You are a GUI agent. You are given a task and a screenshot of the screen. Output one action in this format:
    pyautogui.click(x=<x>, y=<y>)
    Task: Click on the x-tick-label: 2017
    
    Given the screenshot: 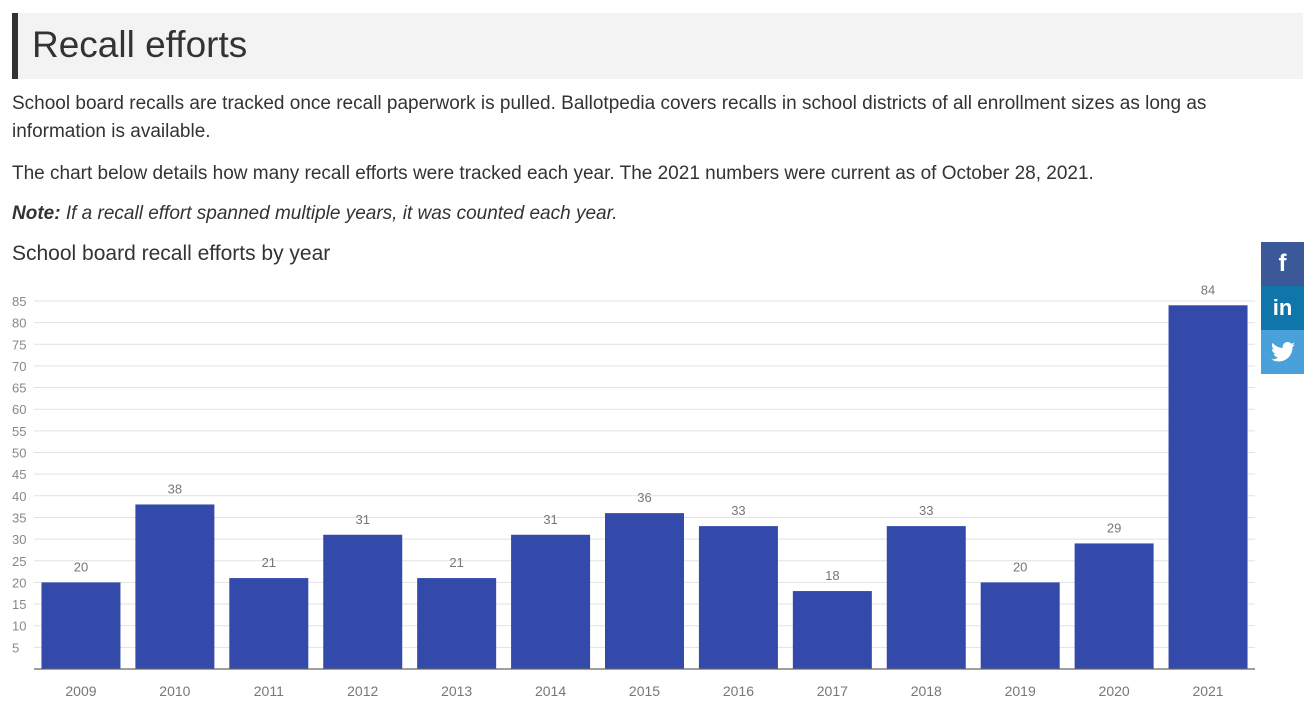 What is the action you would take?
    pyautogui.click(x=832, y=691)
    